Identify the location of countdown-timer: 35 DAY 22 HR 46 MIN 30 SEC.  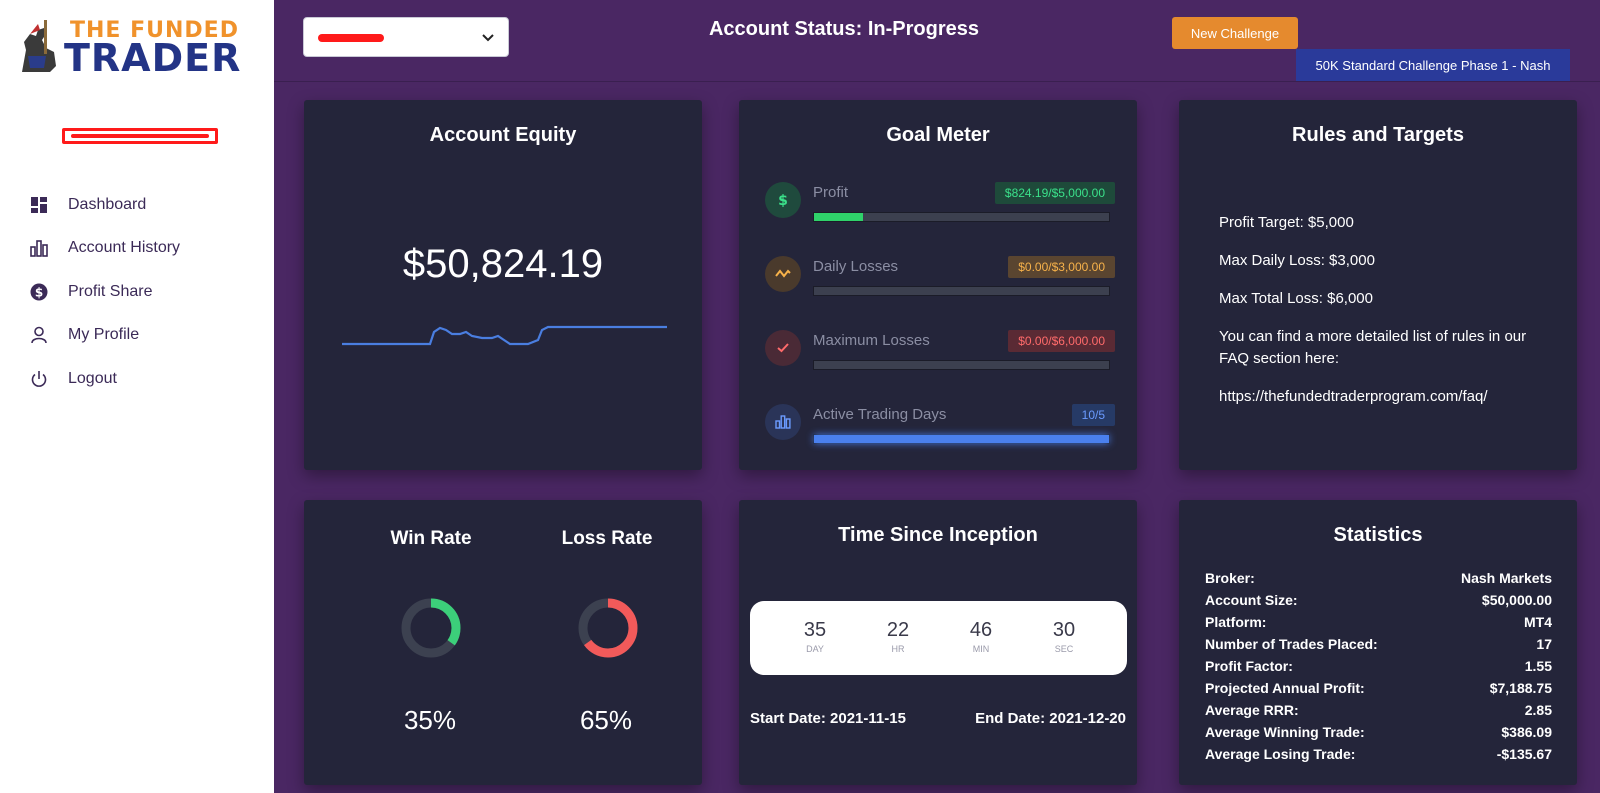
(938, 638).